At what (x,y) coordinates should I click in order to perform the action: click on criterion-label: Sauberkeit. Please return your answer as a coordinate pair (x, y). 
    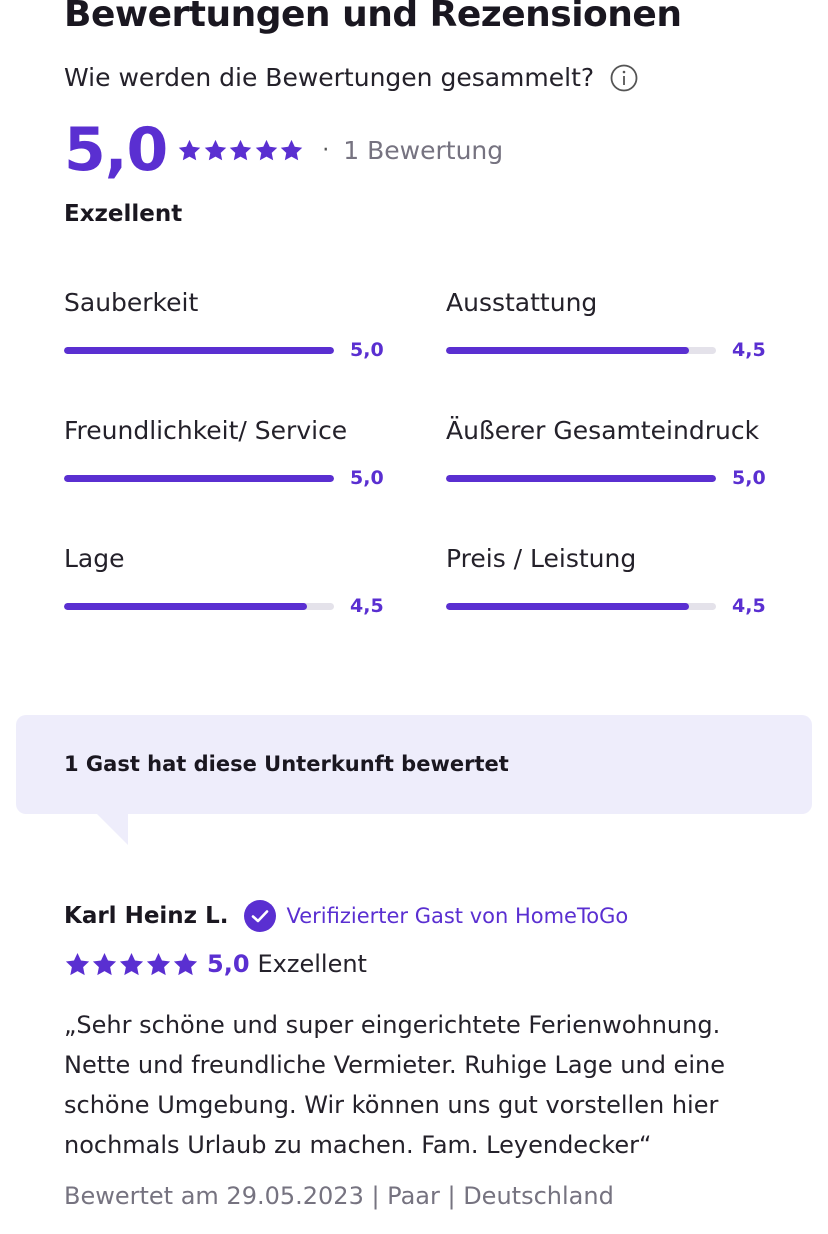
    Looking at the image, I should click on (131, 302).